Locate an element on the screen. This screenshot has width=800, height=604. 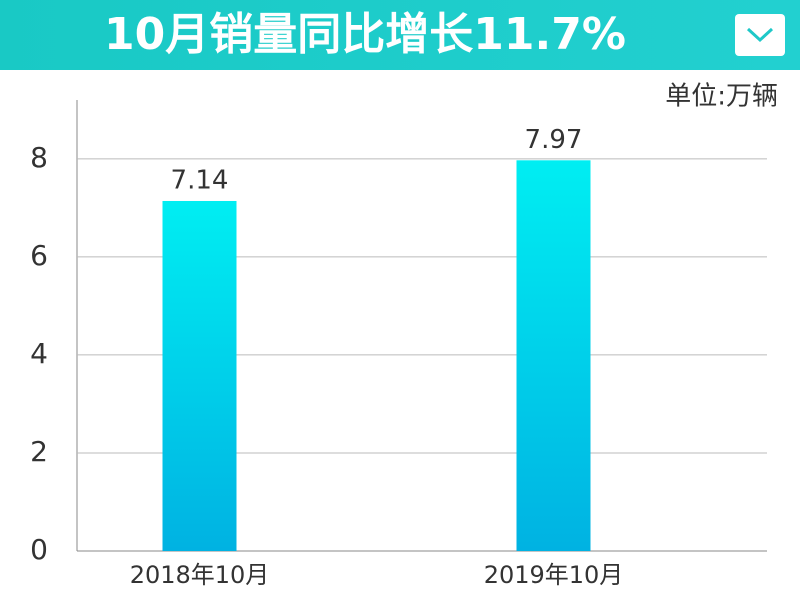
value-label: 7.97 is located at coordinates (554, 140).